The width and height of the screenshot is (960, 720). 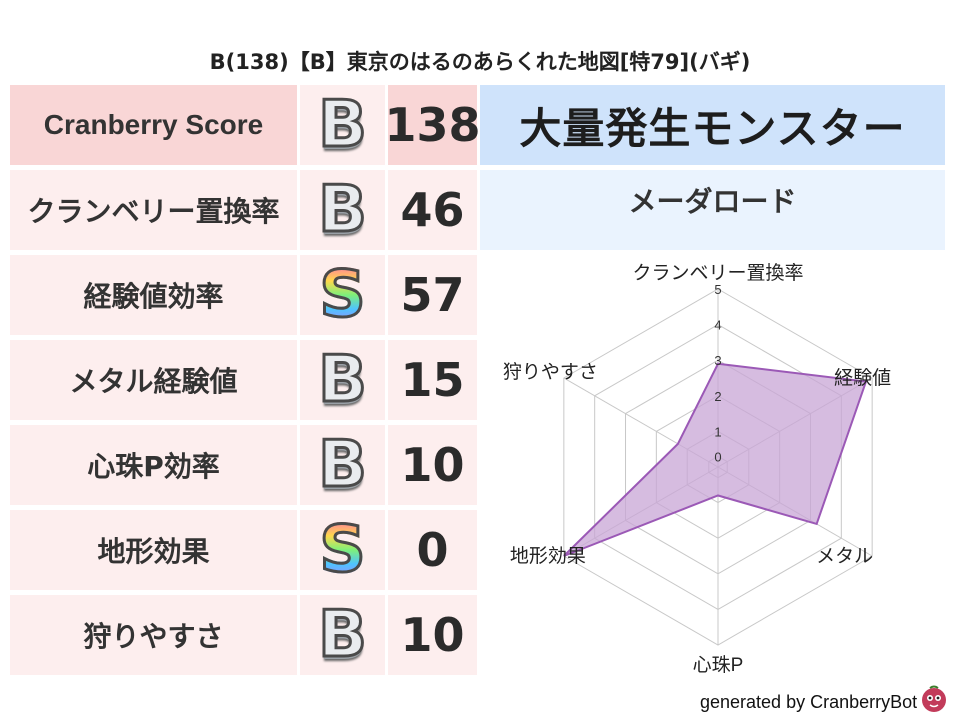 I want to click on footer-credit: generated by CranberryBot, so click(x=809, y=702).